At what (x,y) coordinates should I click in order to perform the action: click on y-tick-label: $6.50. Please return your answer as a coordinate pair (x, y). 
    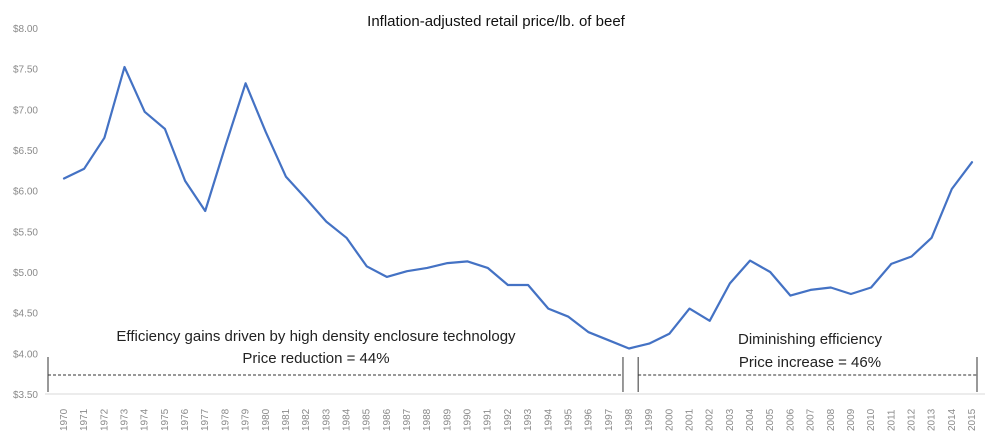
    Looking at the image, I should click on (25, 151).